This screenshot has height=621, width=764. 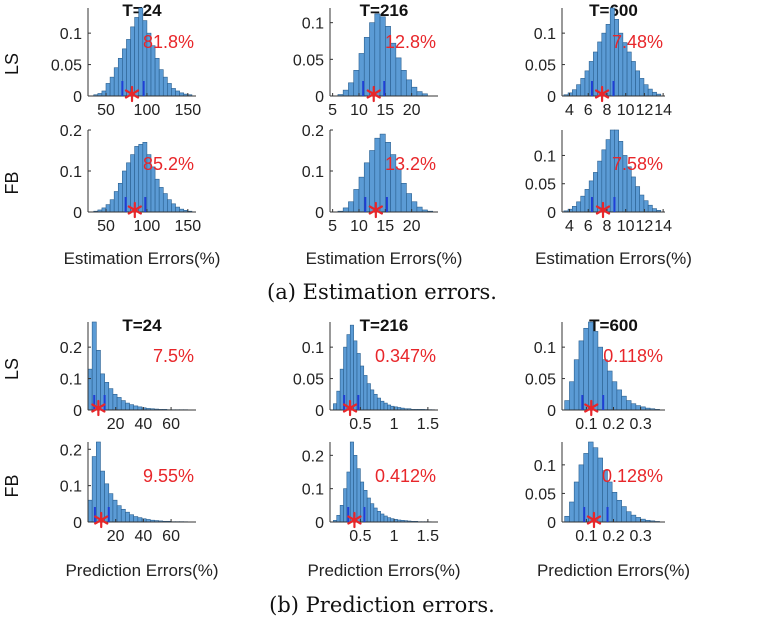 I want to click on row-label: FB, so click(x=12, y=485).